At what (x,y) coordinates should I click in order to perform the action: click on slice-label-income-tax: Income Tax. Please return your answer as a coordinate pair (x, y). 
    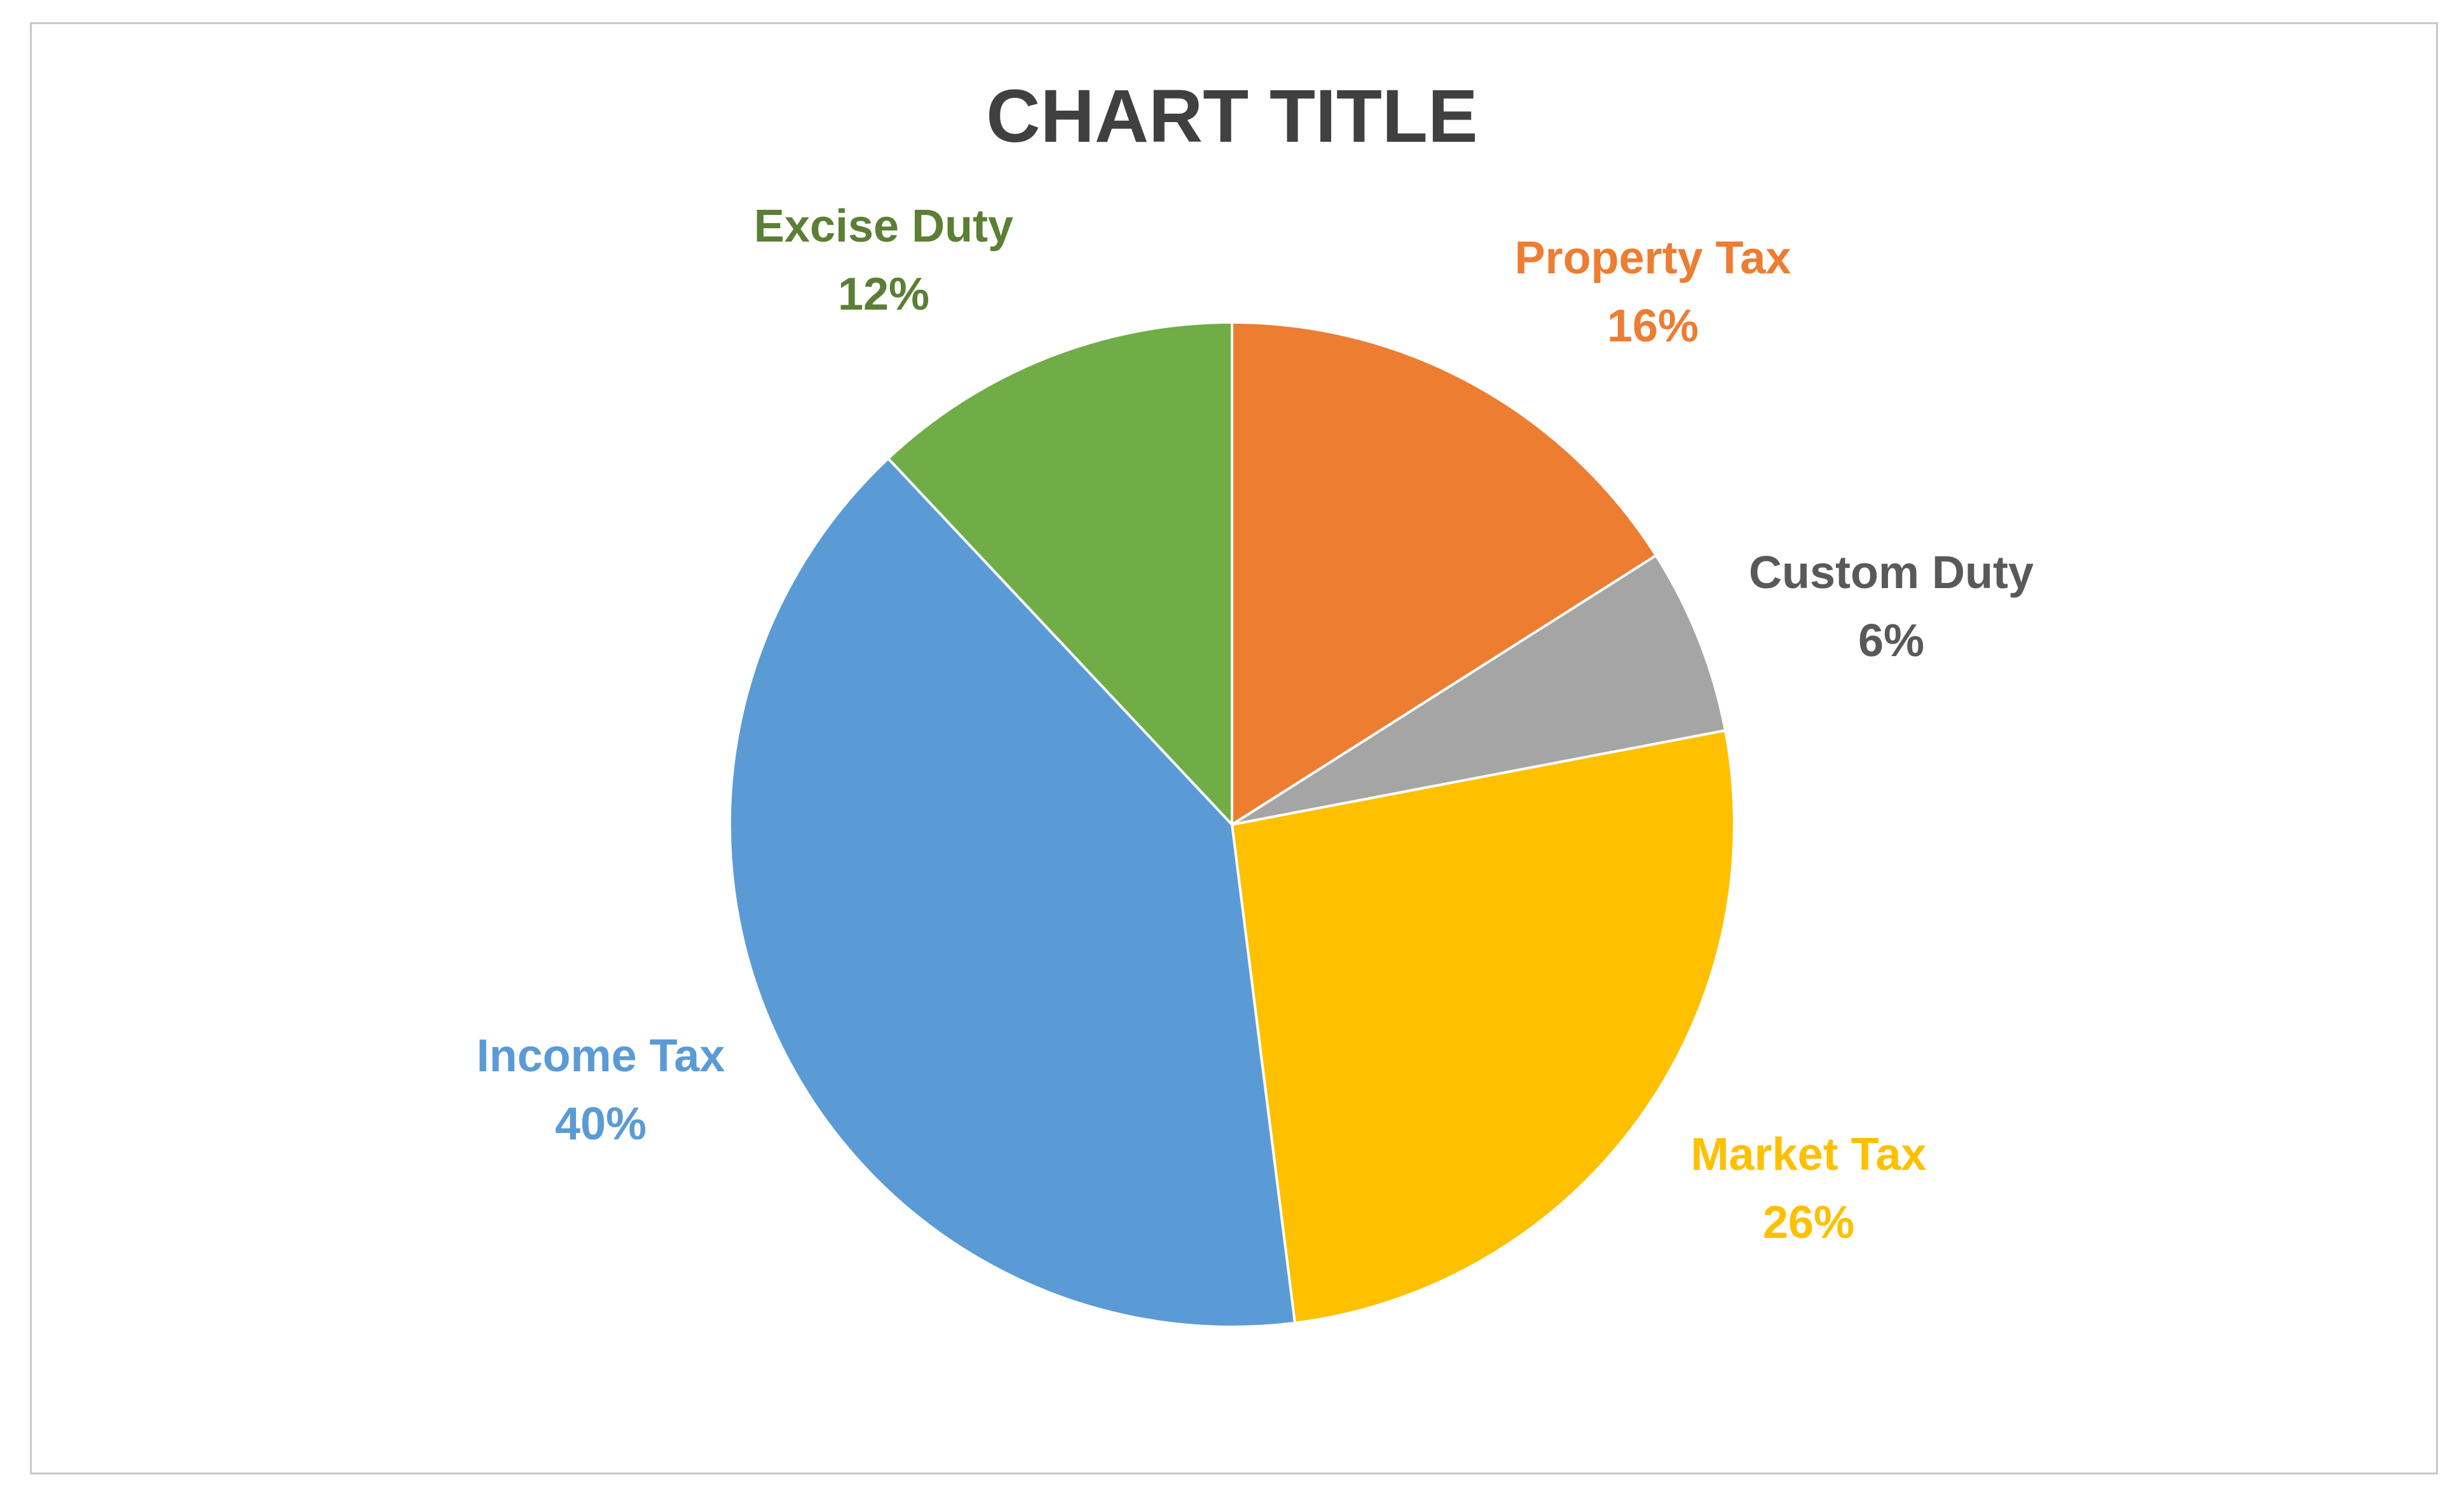
    Looking at the image, I should click on (601, 1056).